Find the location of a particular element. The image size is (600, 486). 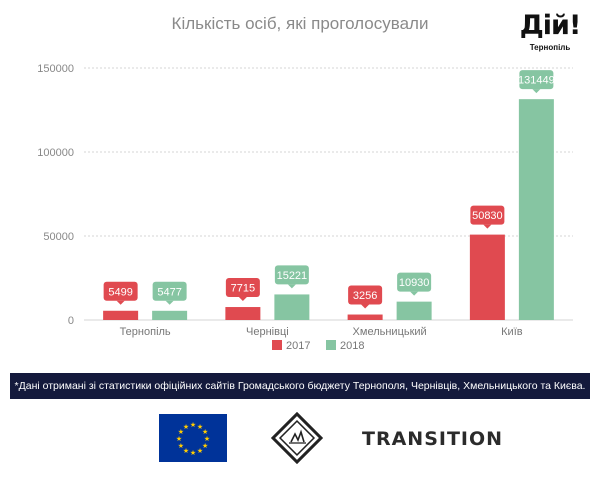

y-tick-label: 150000 is located at coordinates (55, 69).